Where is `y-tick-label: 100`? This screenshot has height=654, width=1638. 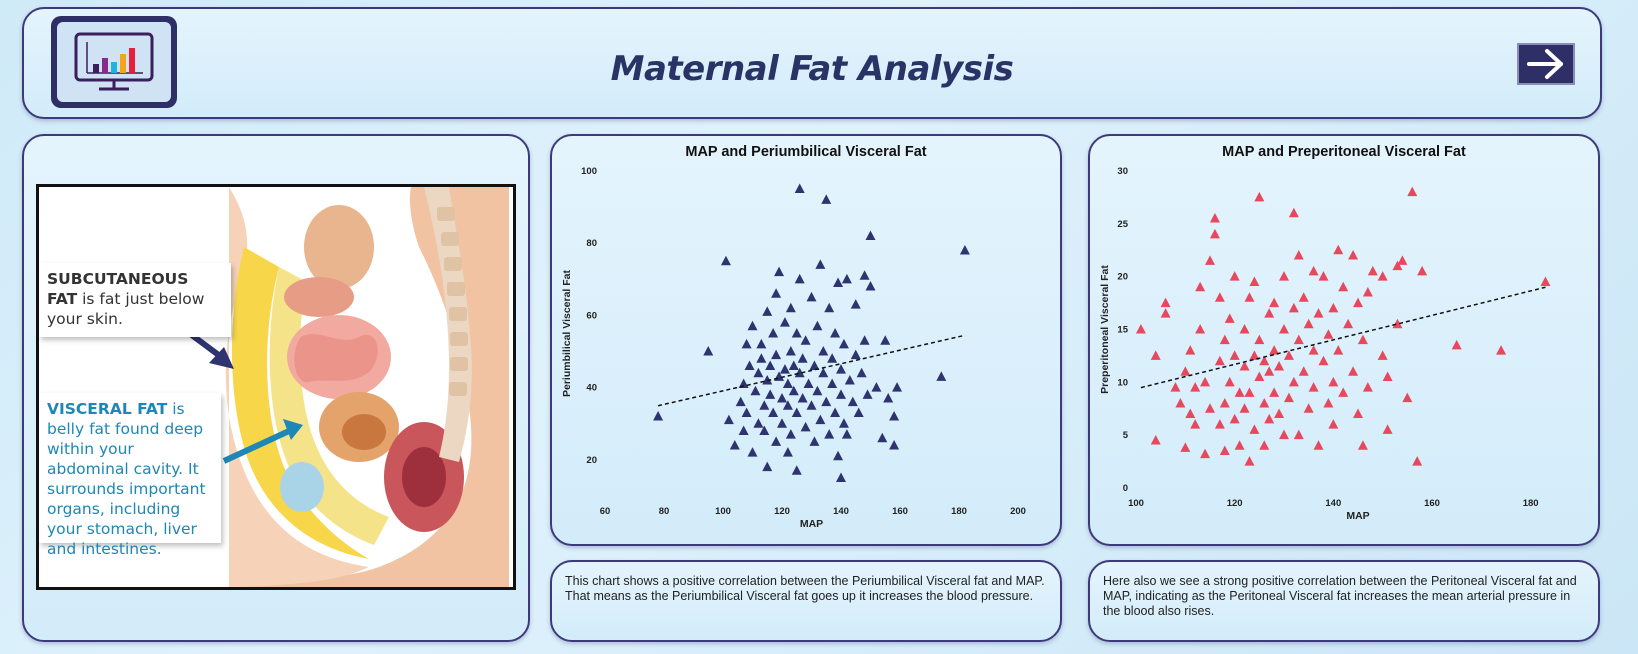
y-tick-label: 100 is located at coordinates (589, 171).